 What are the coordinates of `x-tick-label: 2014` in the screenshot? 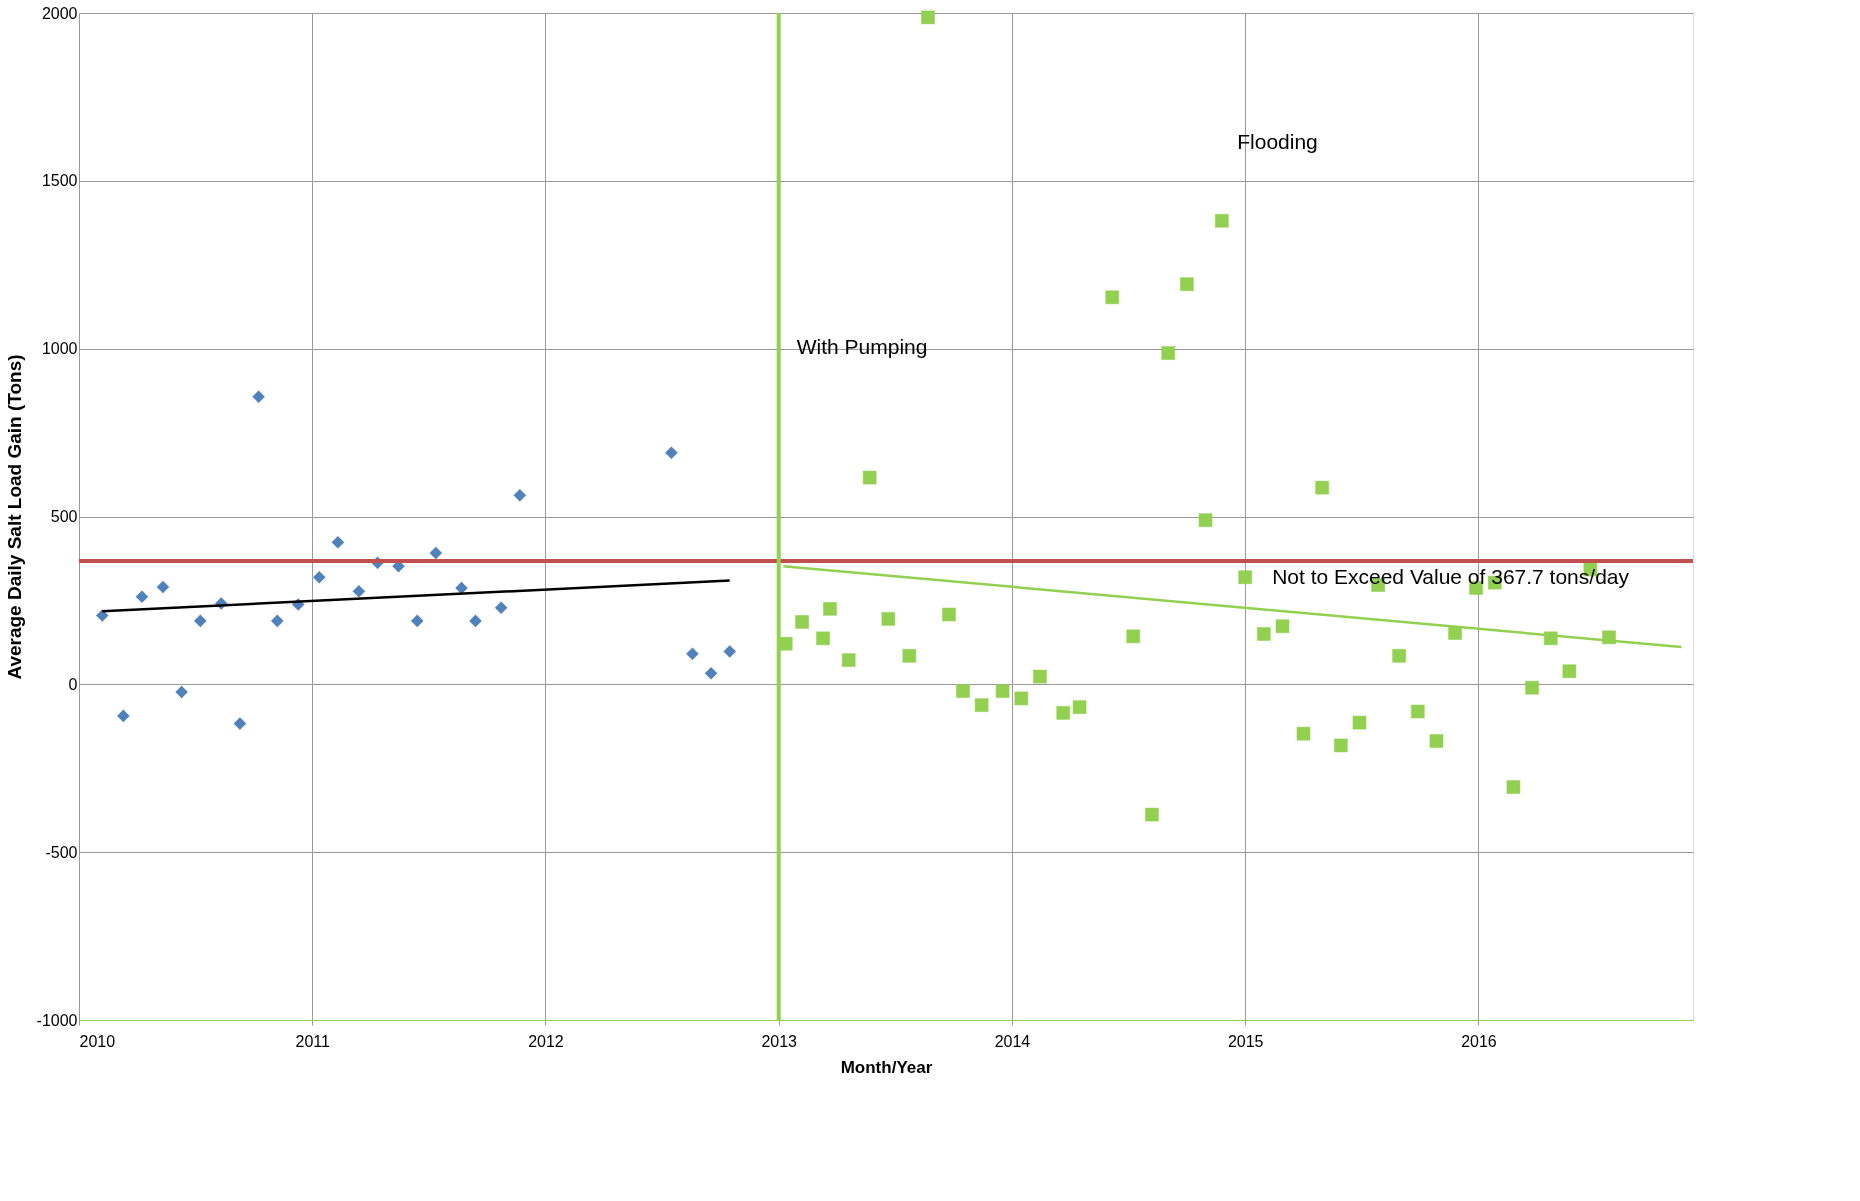 It's located at (1012, 1041).